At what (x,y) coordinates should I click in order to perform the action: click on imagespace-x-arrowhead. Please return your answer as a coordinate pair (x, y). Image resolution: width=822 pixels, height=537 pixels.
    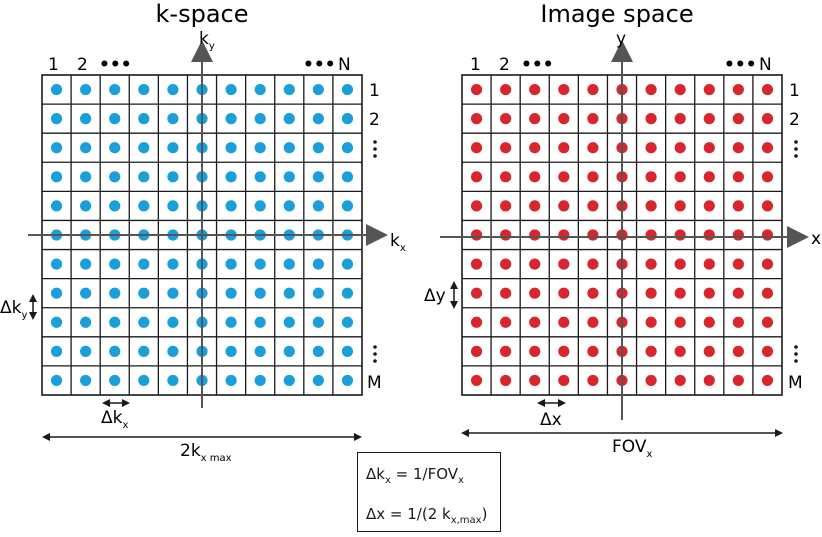
    Looking at the image, I should click on (798, 237).